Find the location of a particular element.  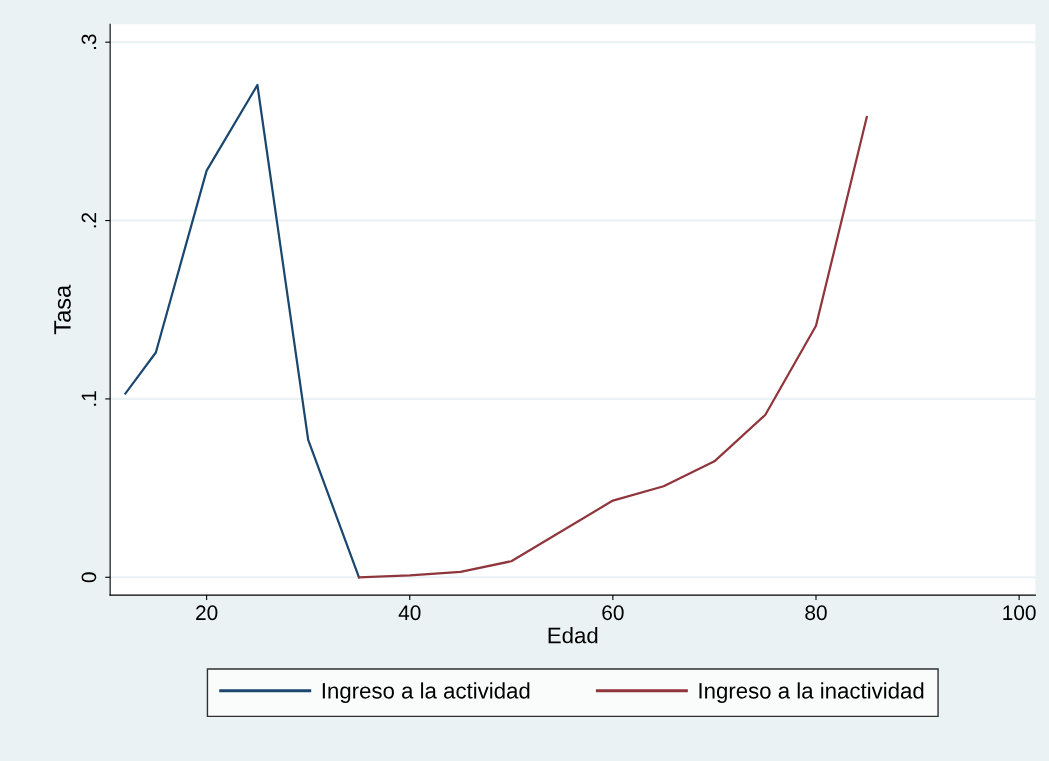

y-tick-label: .2 is located at coordinates (89, 220).